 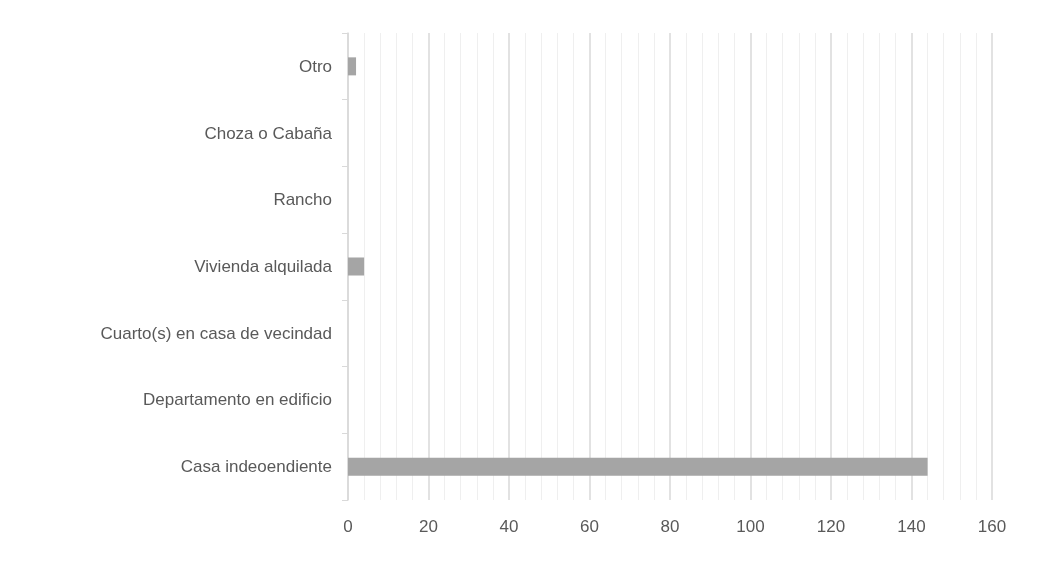 What do you see at coordinates (216, 333) in the screenshot?
I see `y-tick-label: Cuarto(s) en casa de vecindad` at bounding box center [216, 333].